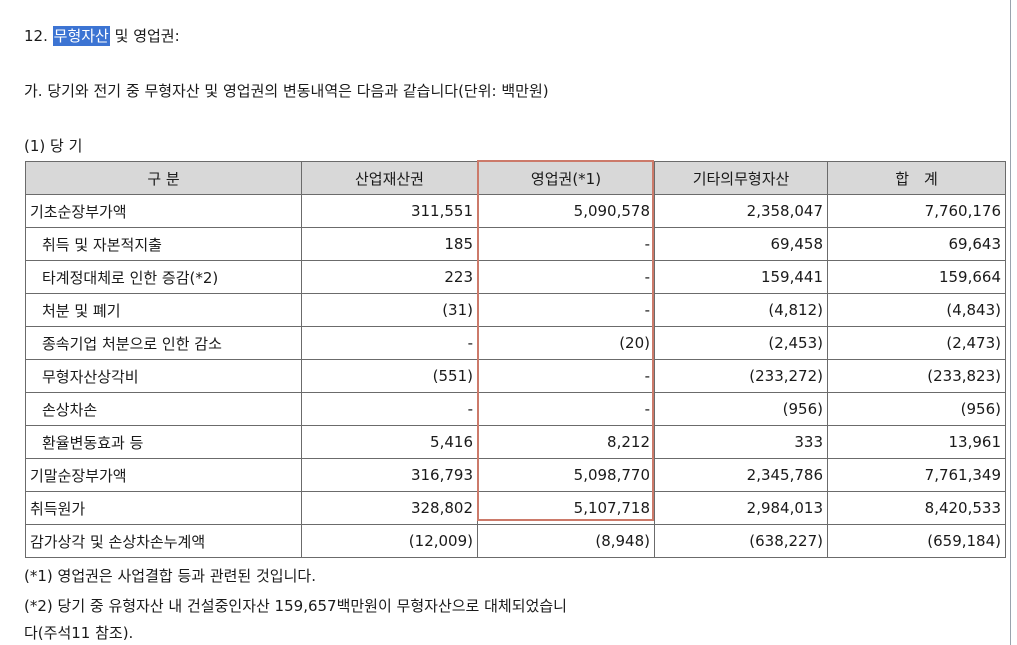 The image size is (1017, 645). What do you see at coordinates (916, 211) in the screenshot?
I see `table-cell: 7,760,176` at bounding box center [916, 211].